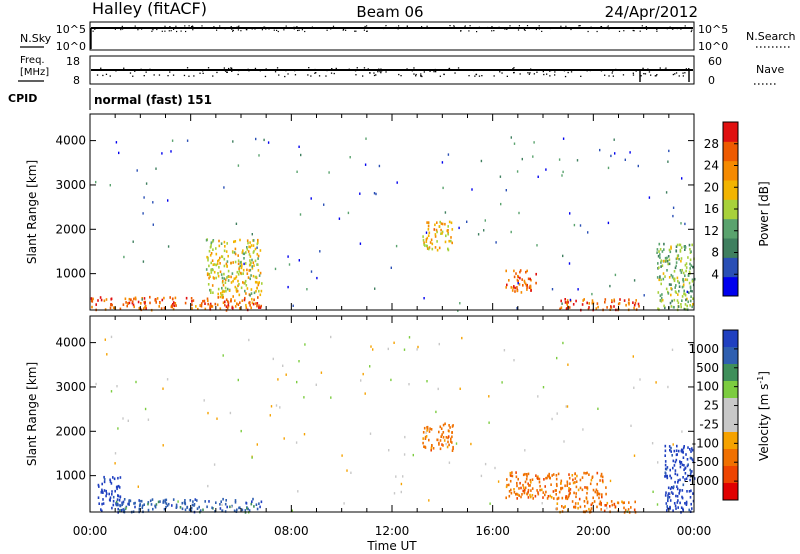  Describe the element at coordinates (705, 462) in the screenshot. I see `colorbar-tick-label: -500` at that location.